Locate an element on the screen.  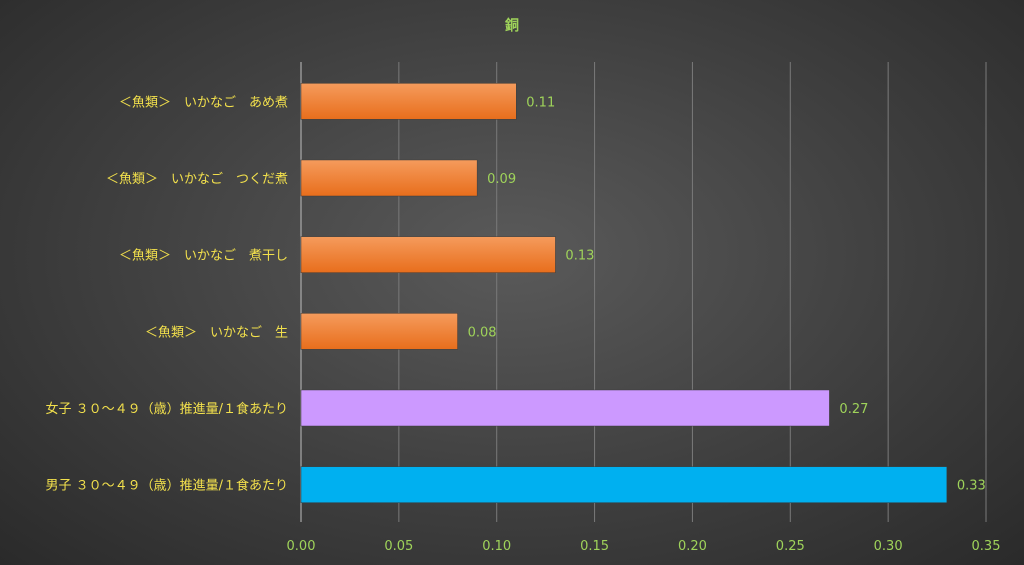
category-label: 女子 ３０～４９（歳）推進量/１食あたり is located at coordinates (166, 409).